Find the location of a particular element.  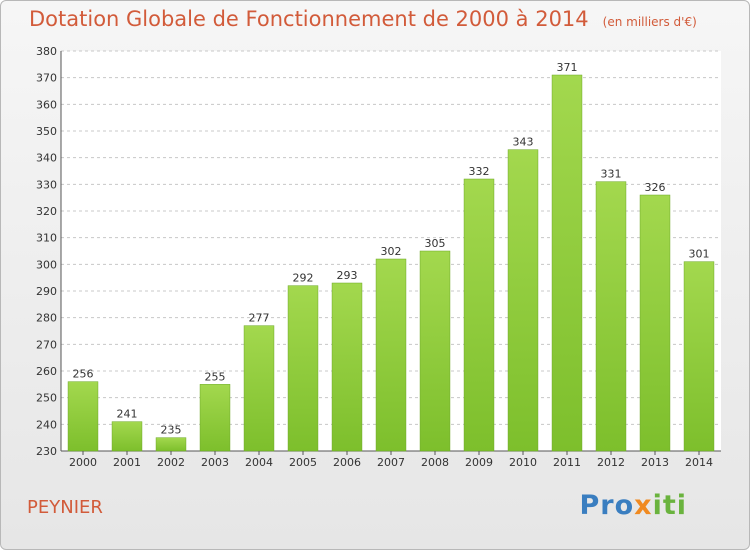

bar-2013 is located at coordinates (655, 323).